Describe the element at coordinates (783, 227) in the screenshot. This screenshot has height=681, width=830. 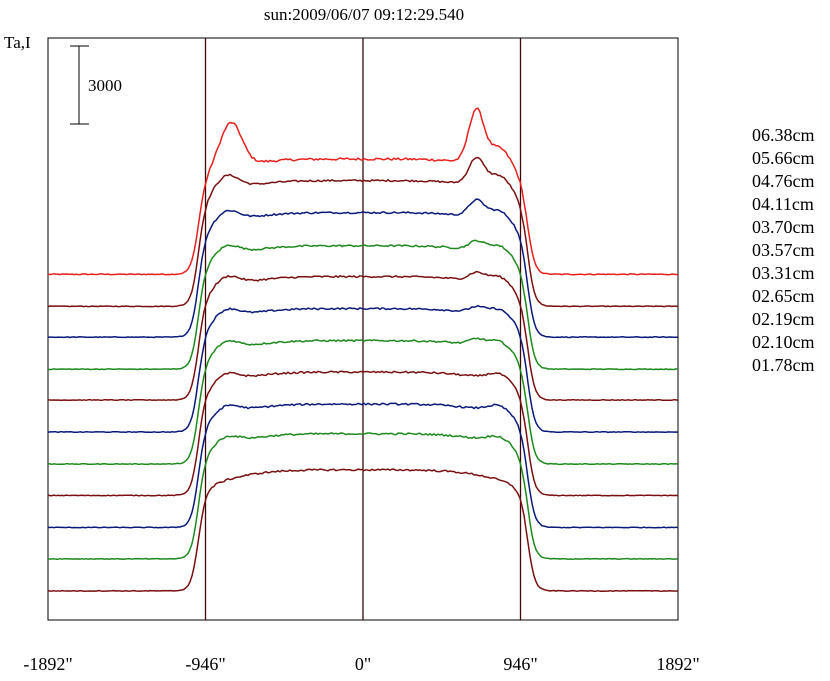
I see `legend-entry-4: 03.70cm` at that location.